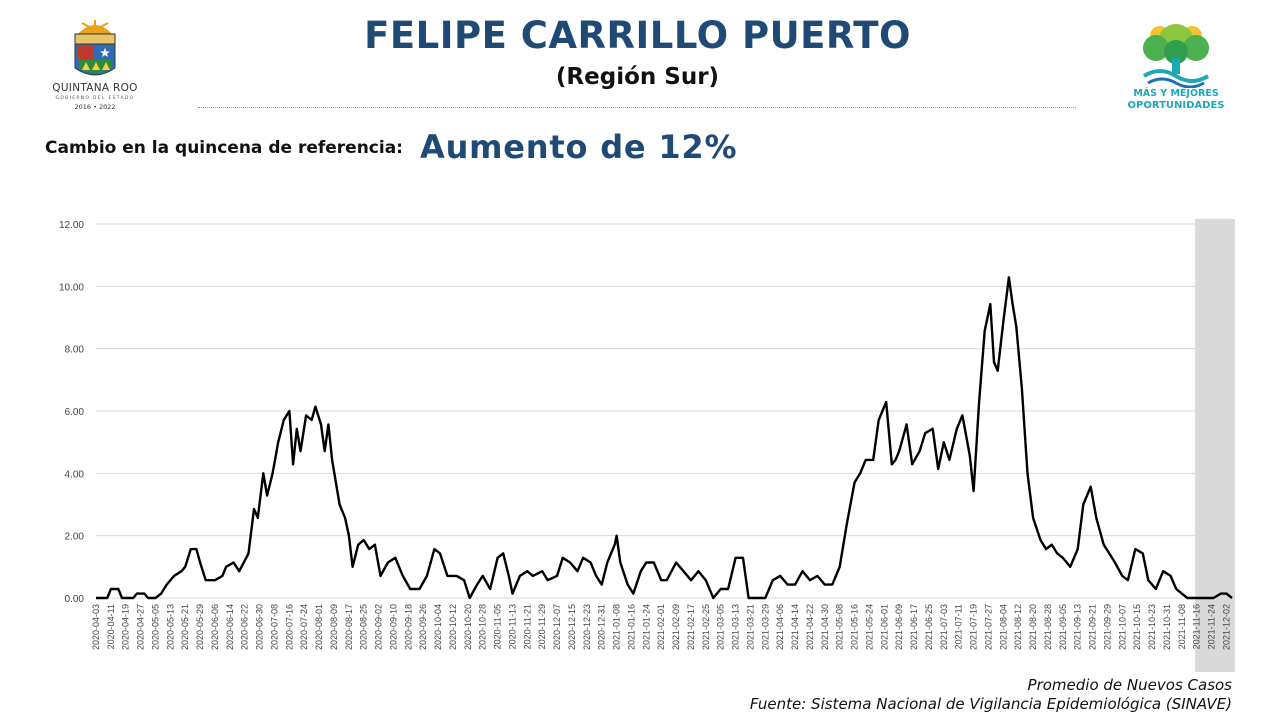 The image size is (1280, 720). I want to click on x-tick-label: 2021-11-08, so click(1182, 626).